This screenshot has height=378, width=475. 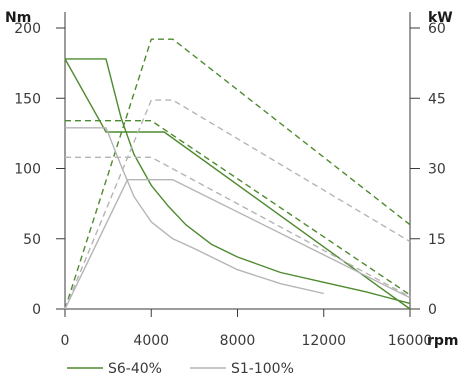 What do you see at coordinates (410, 341) in the screenshot?
I see `x-tick-label: 16000` at bounding box center [410, 341].